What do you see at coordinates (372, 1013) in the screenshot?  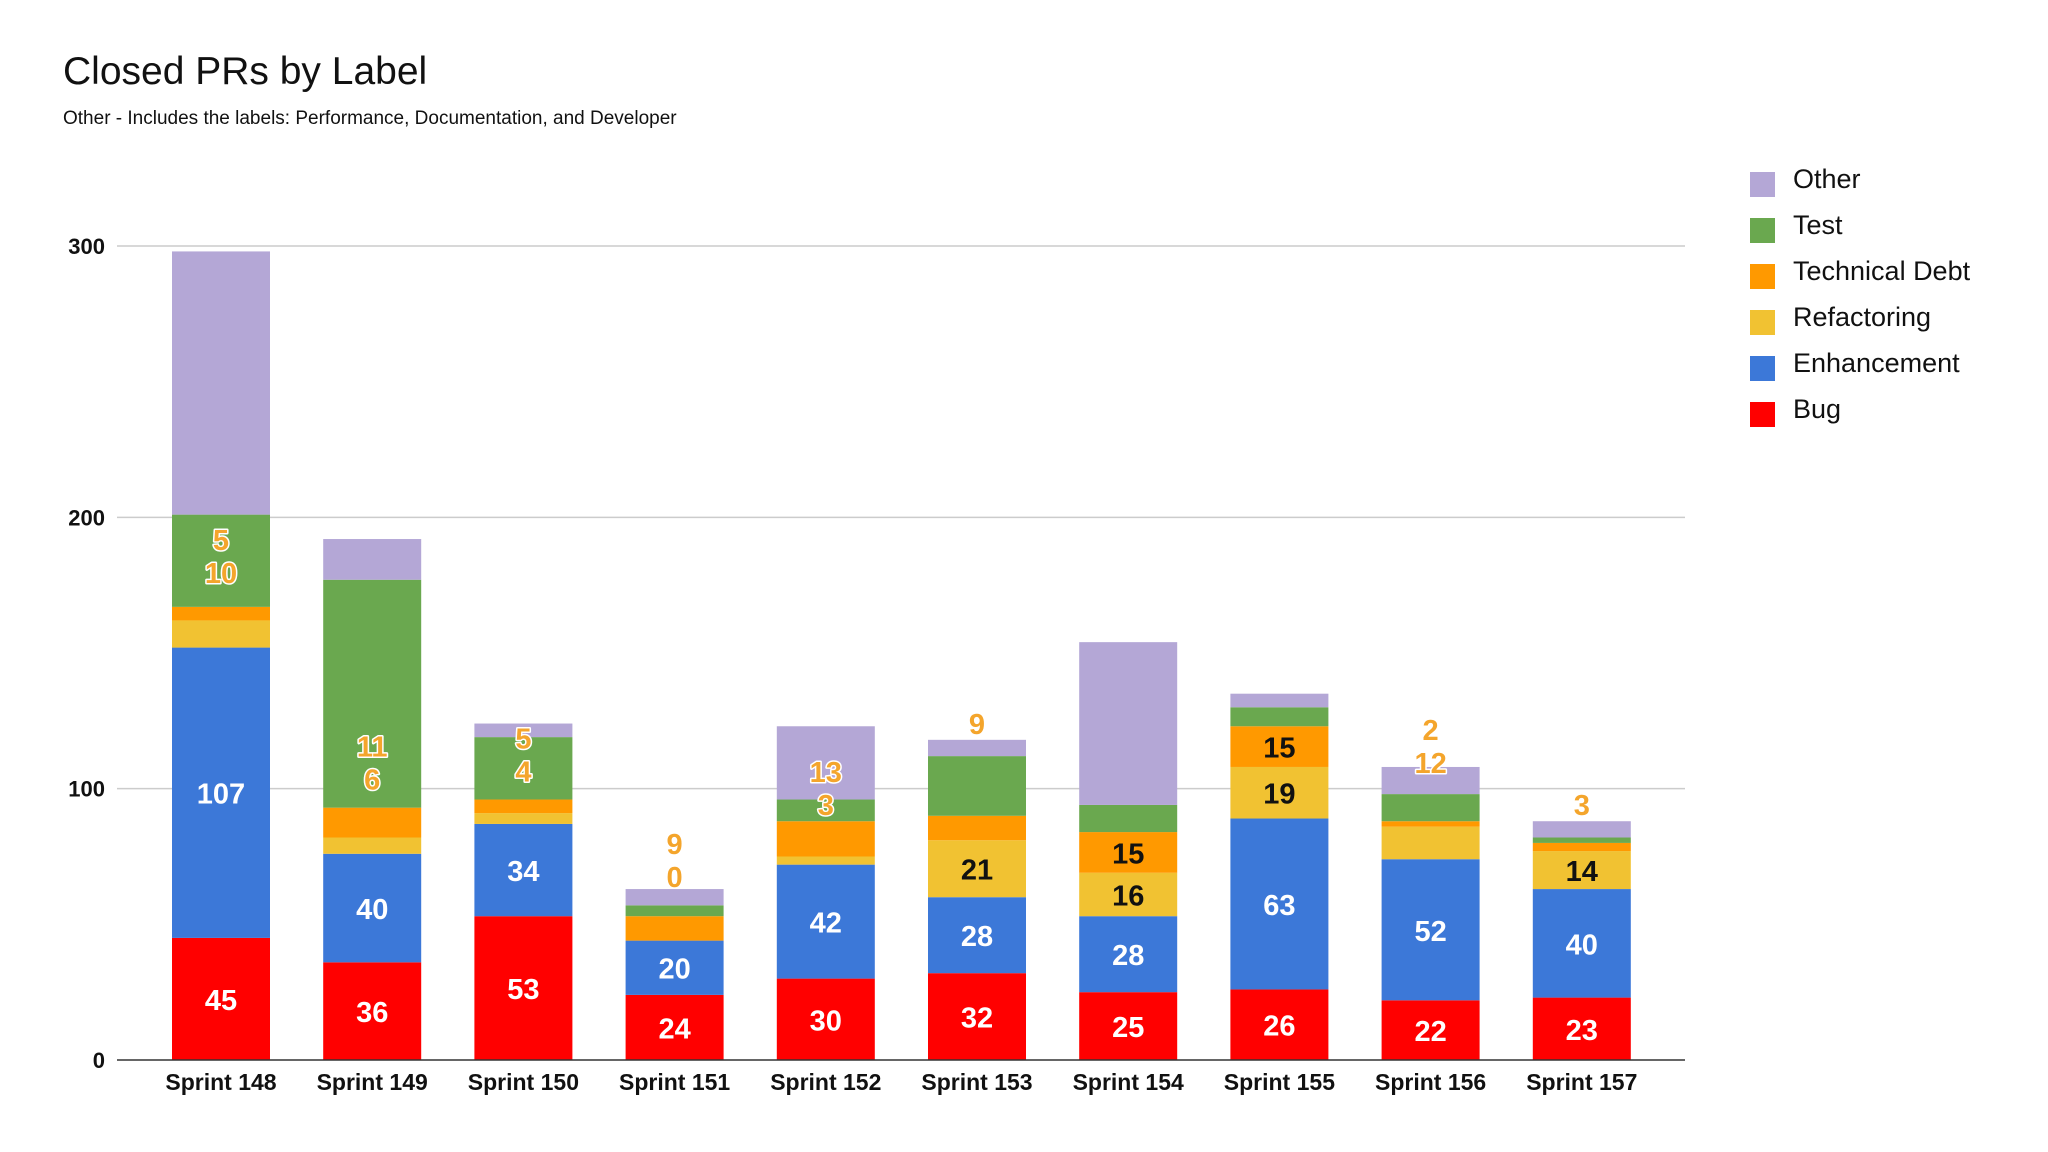 I see `data-label-bug-sprint-149: 36` at bounding box center [372, 1013].